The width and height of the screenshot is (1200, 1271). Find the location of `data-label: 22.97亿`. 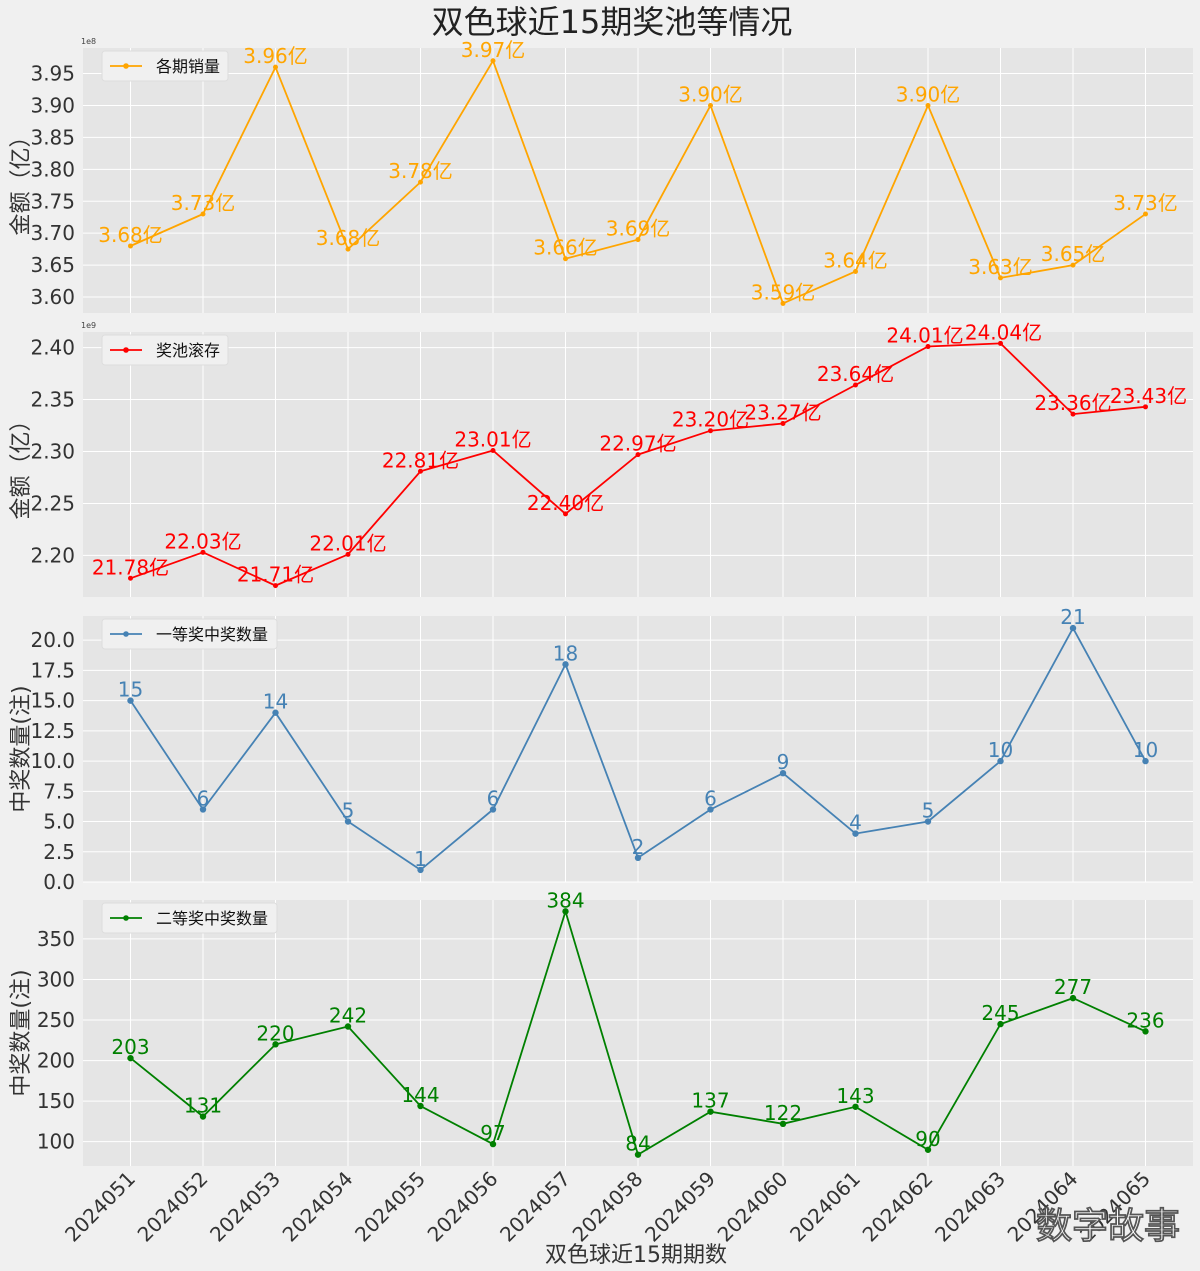

data-label: 22.97亿 is located at coordinates (637, 444).